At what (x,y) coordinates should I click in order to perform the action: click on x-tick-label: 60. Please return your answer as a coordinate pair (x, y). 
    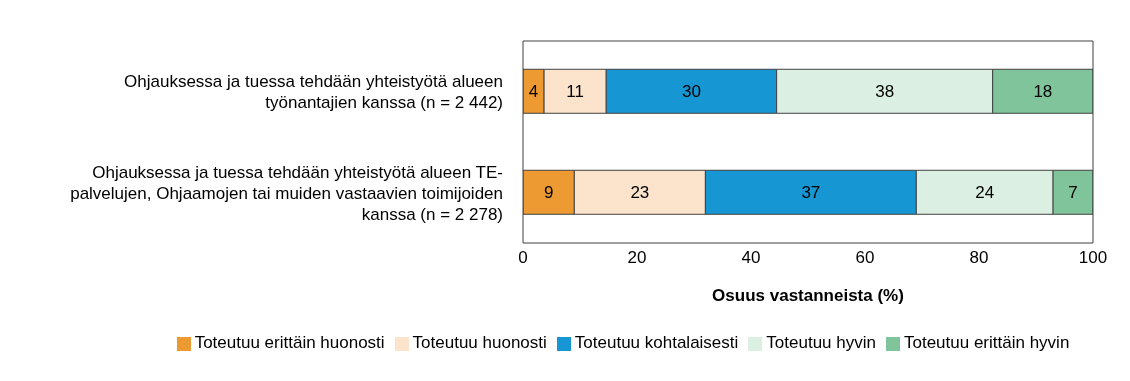
    Looking at the image, I should click on (865, 258).